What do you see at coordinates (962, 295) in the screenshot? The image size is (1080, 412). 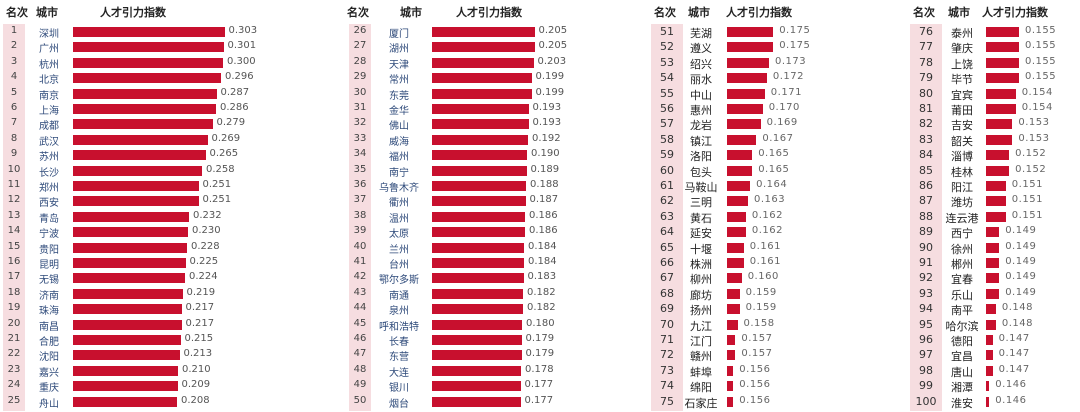 I see `city-label: 乐山` at bounding box center [962, 295].